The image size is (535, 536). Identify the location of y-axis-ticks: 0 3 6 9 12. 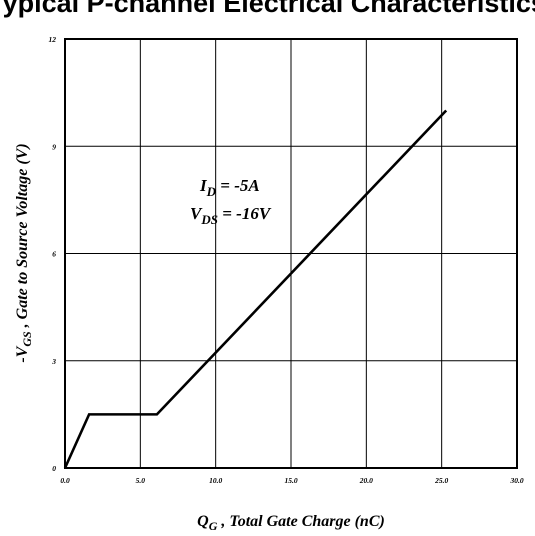
(53, 254).